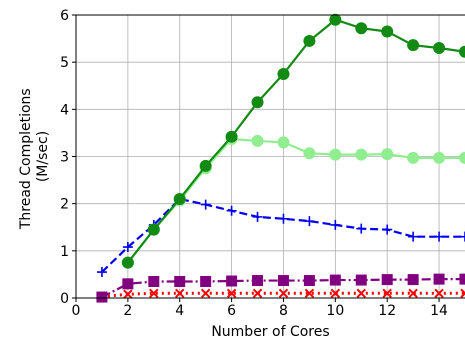 This screenshot has height=343, width=465. What do you see at coordinates (43, 156) in the screenshot?
I see `y-axis-label-line-2: (M/sec)` at bounding box center [43, 156].